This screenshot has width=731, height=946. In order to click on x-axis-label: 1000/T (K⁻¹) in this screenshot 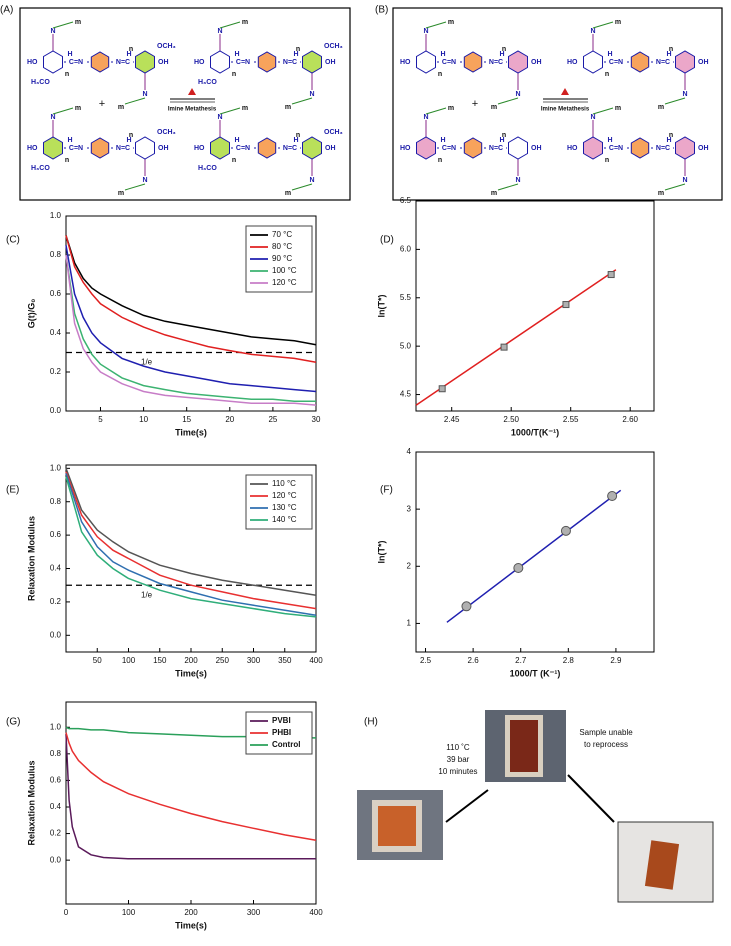, I will do `click(535, 673)`.